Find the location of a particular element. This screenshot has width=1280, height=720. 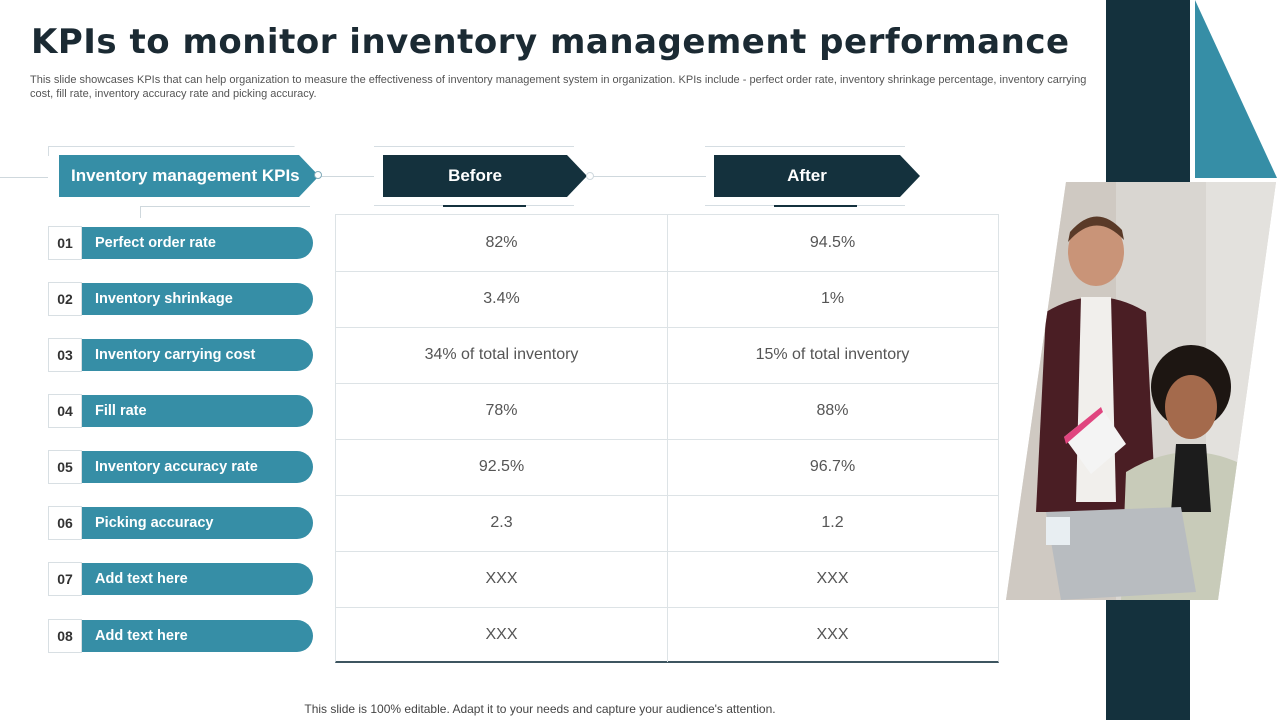

after-value: 1% is located at coordinates (832, 298).